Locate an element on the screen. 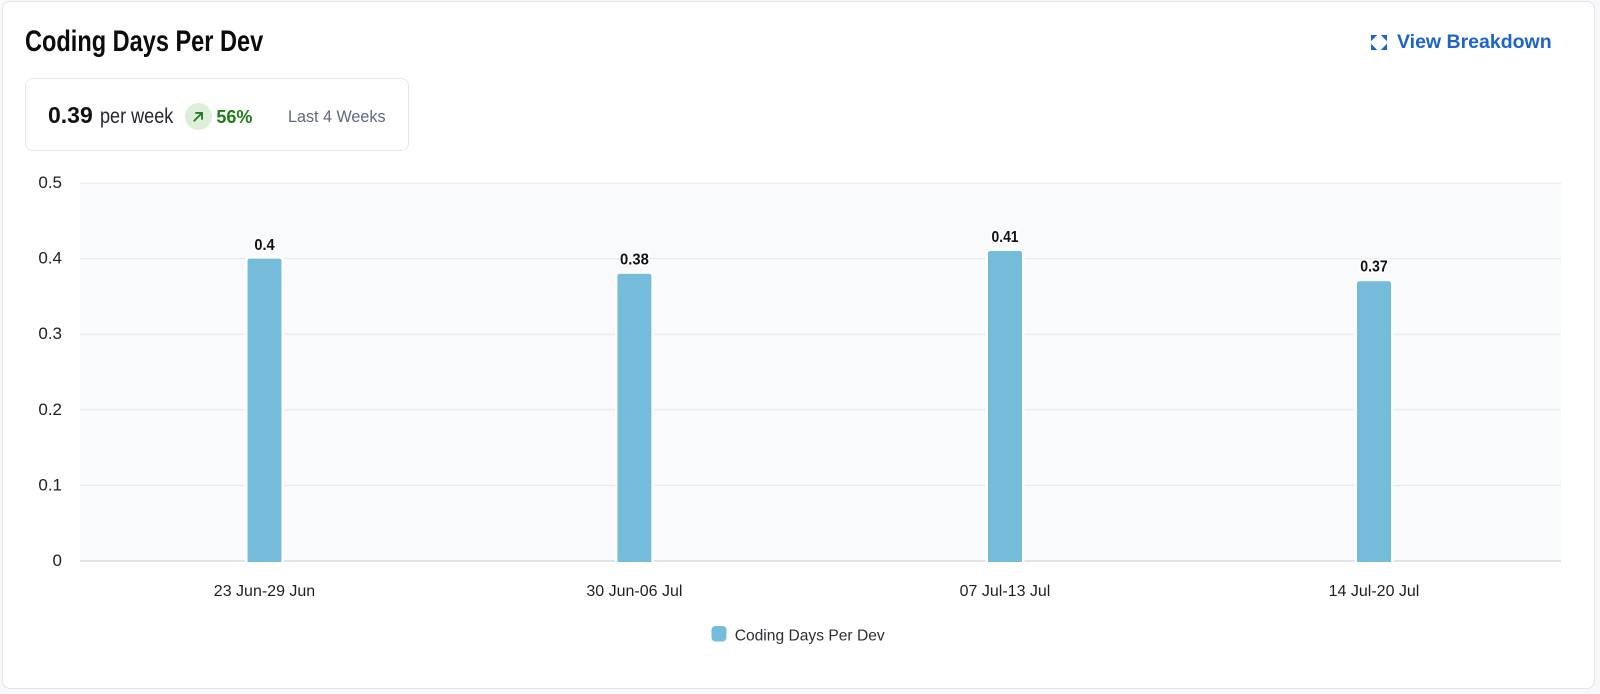 The image size is (1600, 694). svg-text: 23 Jun-29 Jun is located at coordinates (264, 591).